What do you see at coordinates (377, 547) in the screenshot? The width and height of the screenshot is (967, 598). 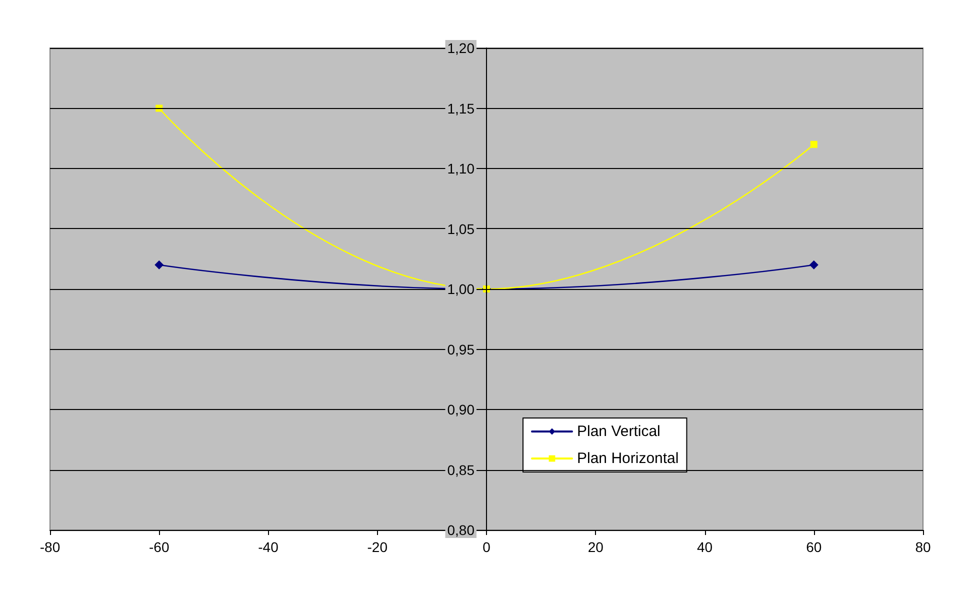 I see `x-tick-label: -20` at bounding box center [377, 547].